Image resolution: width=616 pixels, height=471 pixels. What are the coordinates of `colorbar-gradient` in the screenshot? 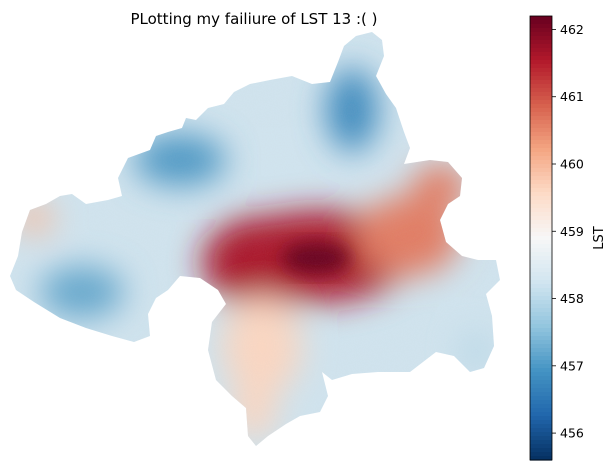 It's located at (541, 238).